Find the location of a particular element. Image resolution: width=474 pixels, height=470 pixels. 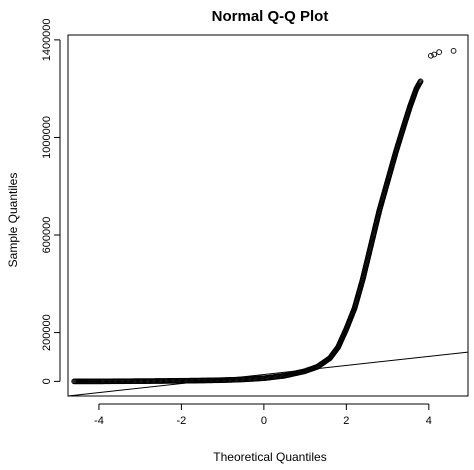

x-tick-label: 2 is located at coordinates (346, 421).